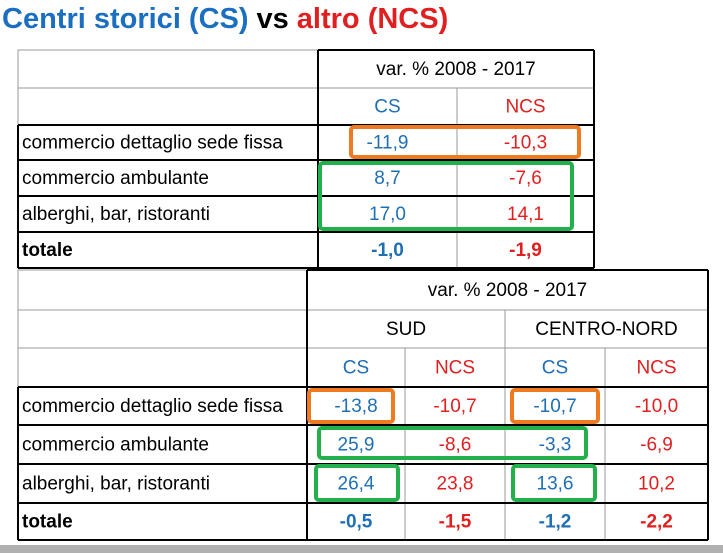  I want to click on value: -0,5, so click(356, 522).